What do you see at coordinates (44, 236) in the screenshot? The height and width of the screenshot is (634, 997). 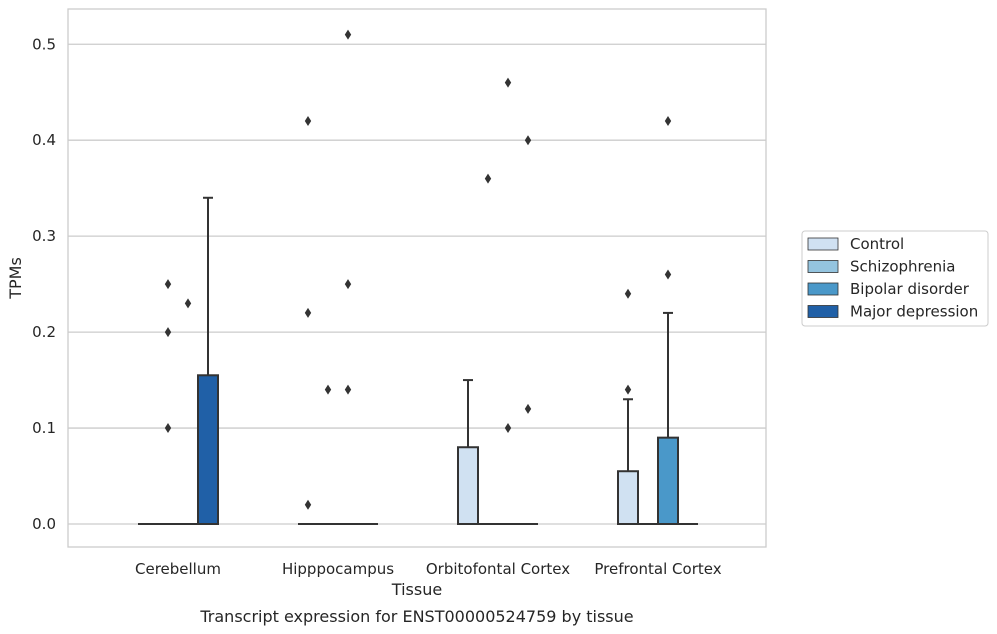 I see `y-tick-label: 0.3` at bounding box center [44, 236].